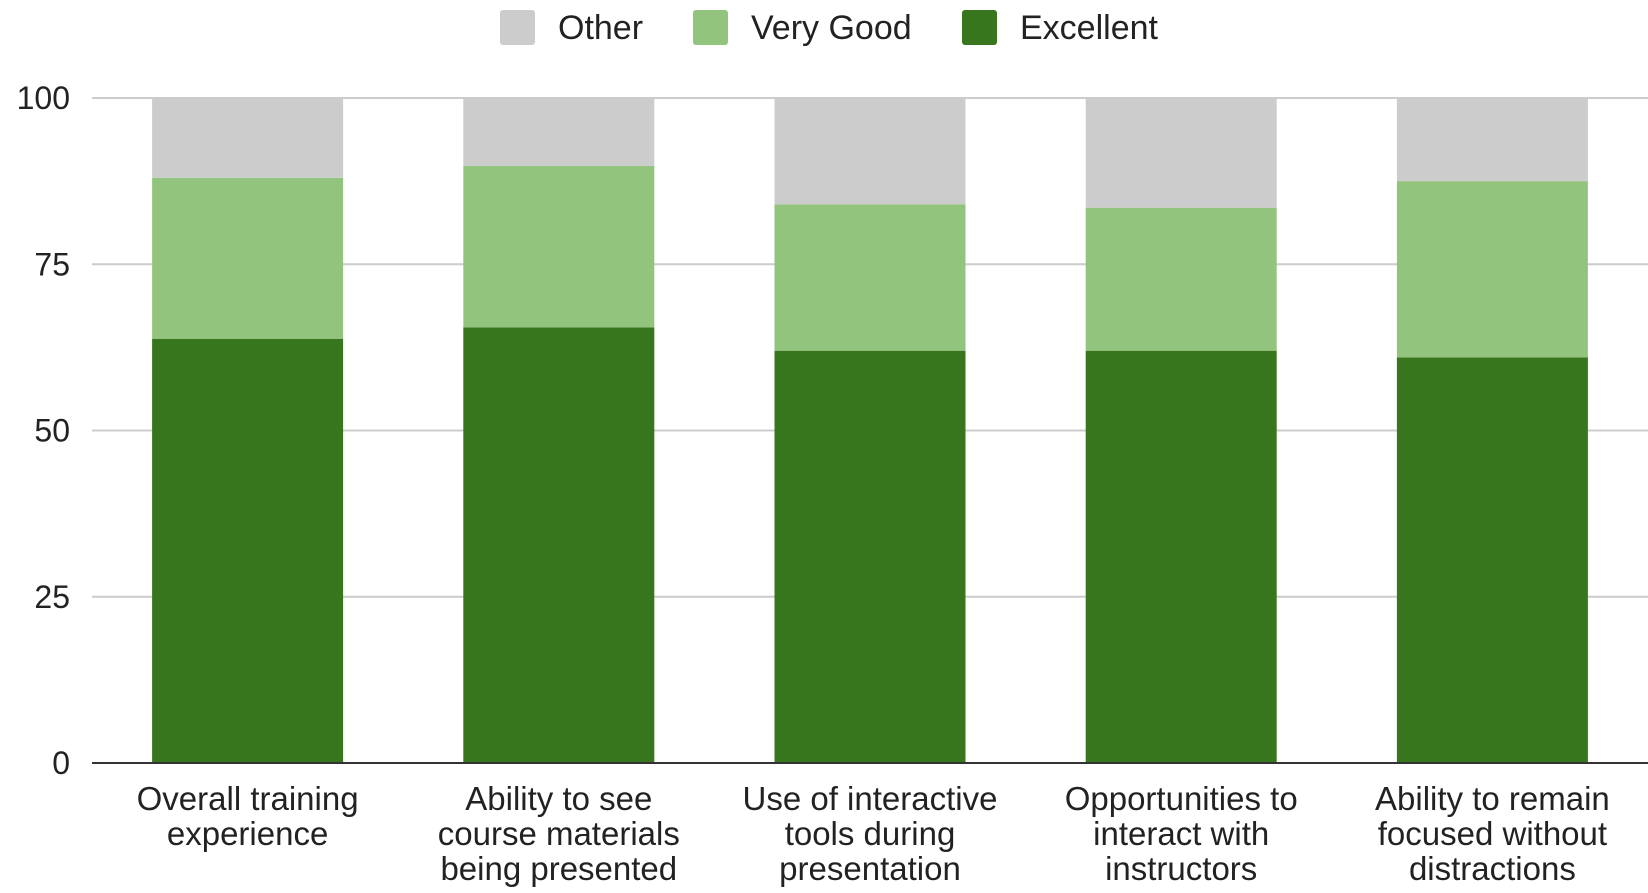 The width and height of the screenshot is (1648, 893). I want to click on x-tick-label: instructors, so click(1181, 868).